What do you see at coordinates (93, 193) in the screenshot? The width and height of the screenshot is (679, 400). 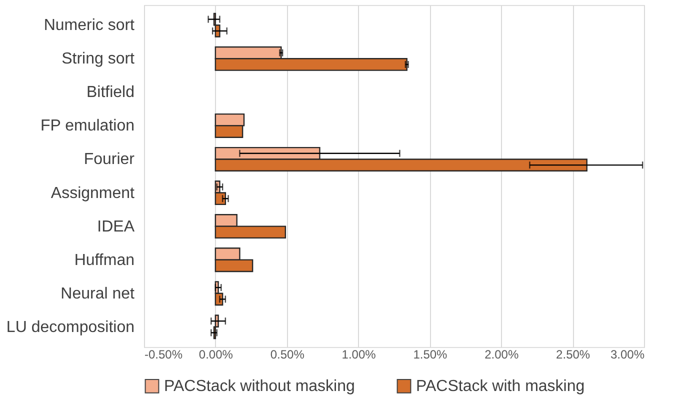 I see `y-tick-label: Assignment` at bounding box center [93, 193].